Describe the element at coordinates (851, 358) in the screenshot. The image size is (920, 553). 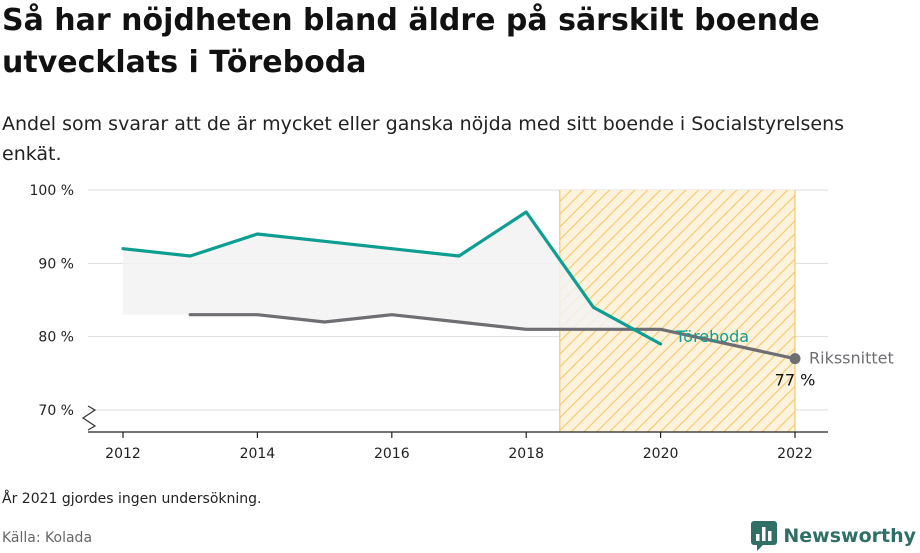
I see `series-label-rikssnittet: Rikssnittet` at that location.